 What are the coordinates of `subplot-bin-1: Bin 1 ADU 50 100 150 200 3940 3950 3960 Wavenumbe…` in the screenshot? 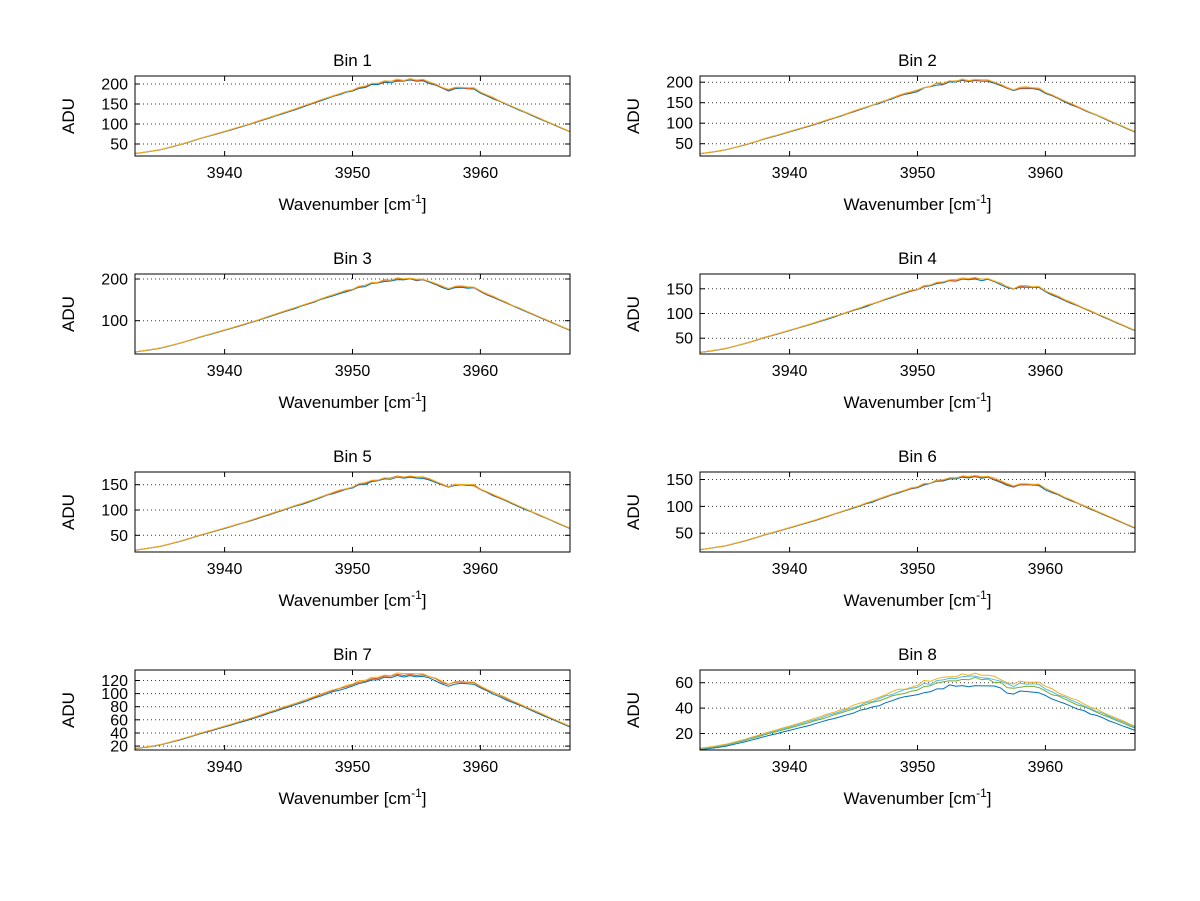 It's located at (315, 132).